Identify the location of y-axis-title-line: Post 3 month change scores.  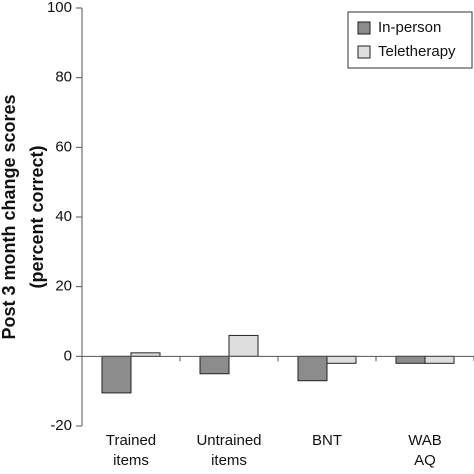
(9, 216).